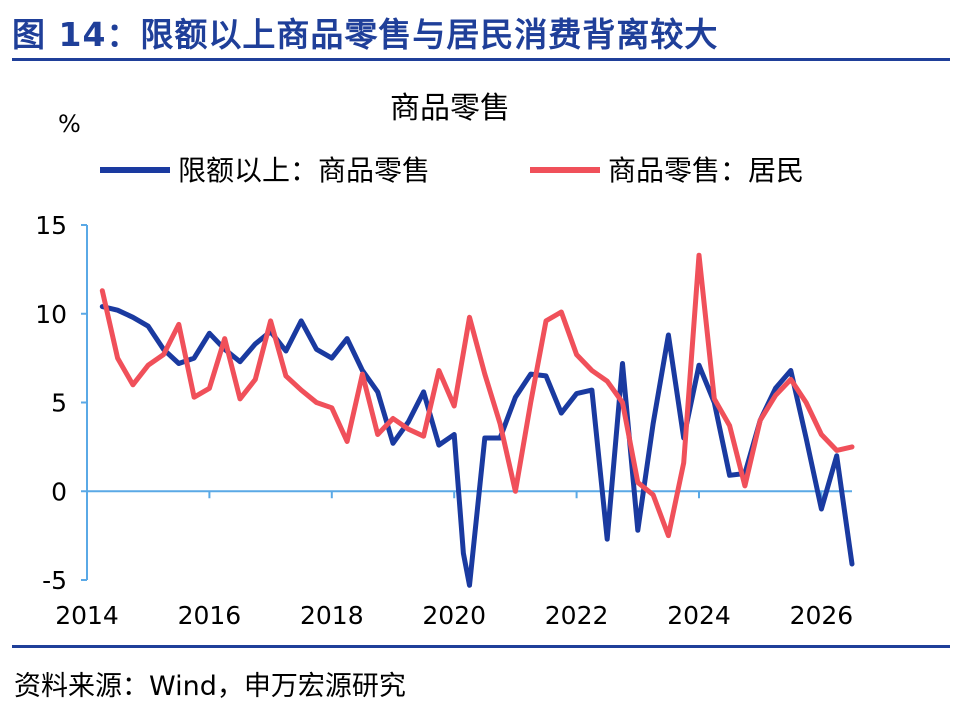  Describe the element at coordinates (481, 59) in the screenshot. I see `top-rule` at that location.